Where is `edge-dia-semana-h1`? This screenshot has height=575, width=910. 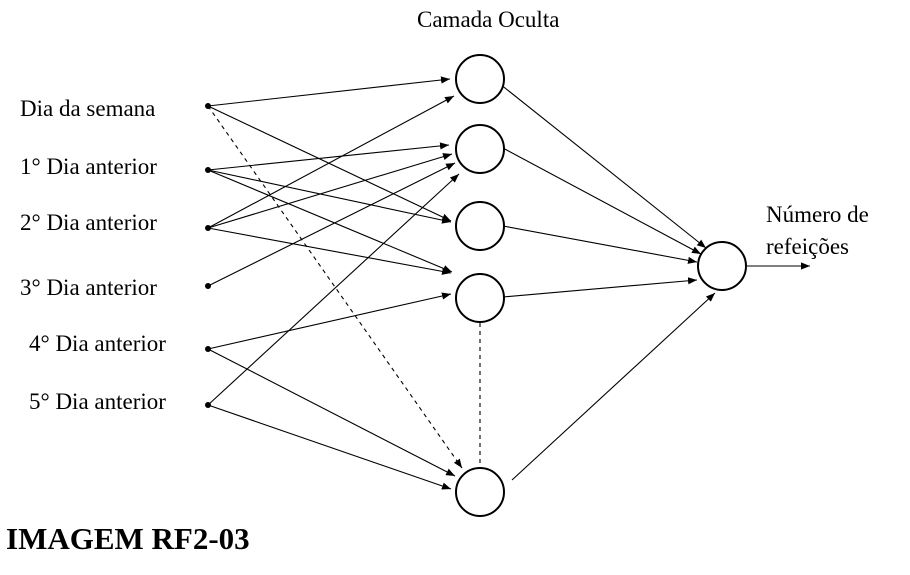
edge-dia-semana-h1 is located at coordinates (329, 91).